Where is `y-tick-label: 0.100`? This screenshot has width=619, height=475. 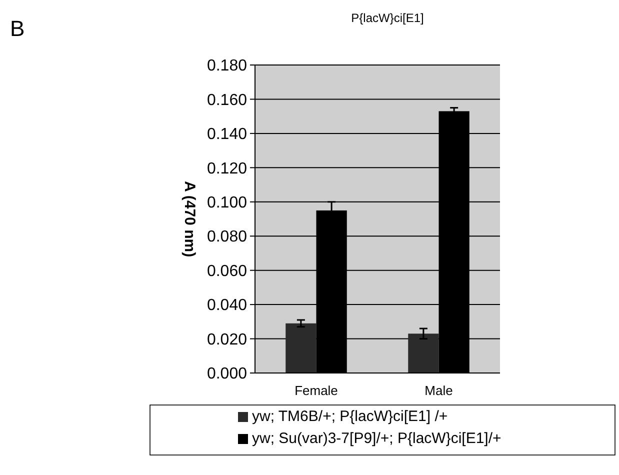
y-tick-label: 0.100 is located at coordinates (227, 203).